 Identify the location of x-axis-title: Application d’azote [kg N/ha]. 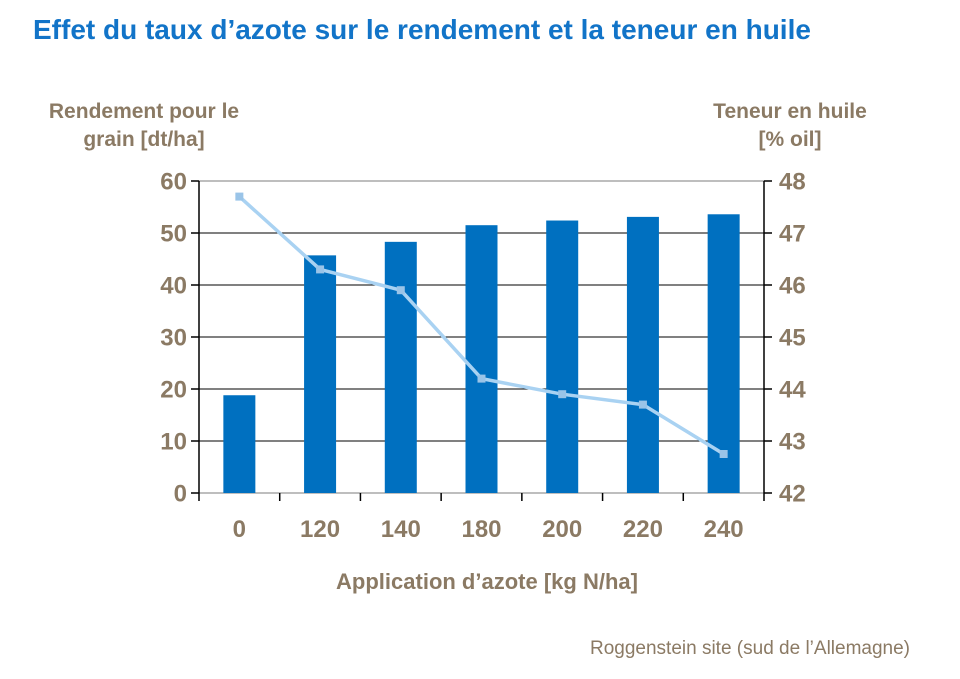
(487, 581).